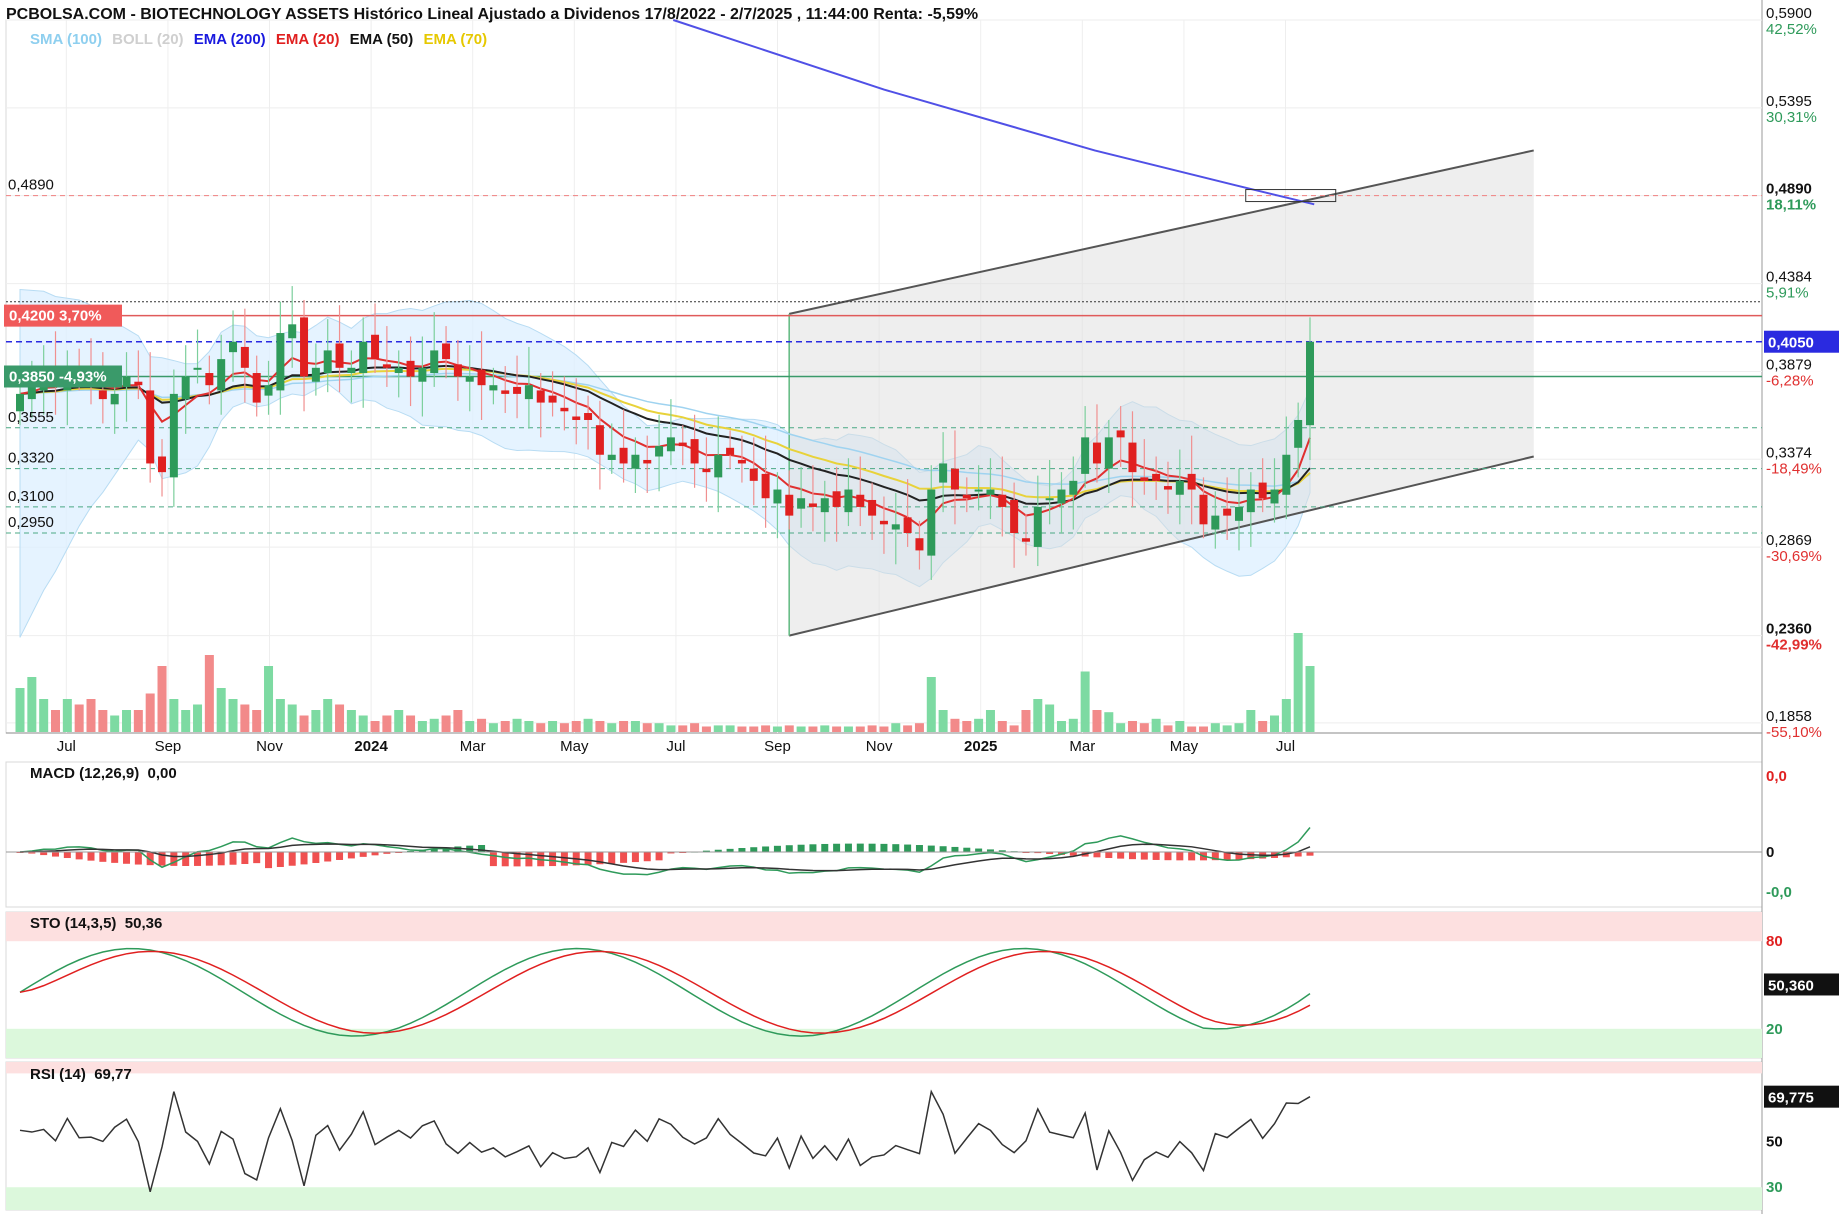 The width and height of the screenshot is (1839, 1219). Describe the element at coordinates (1774, 1187) in the screenshot. I see `rsi-axis-label: 30` at that location.